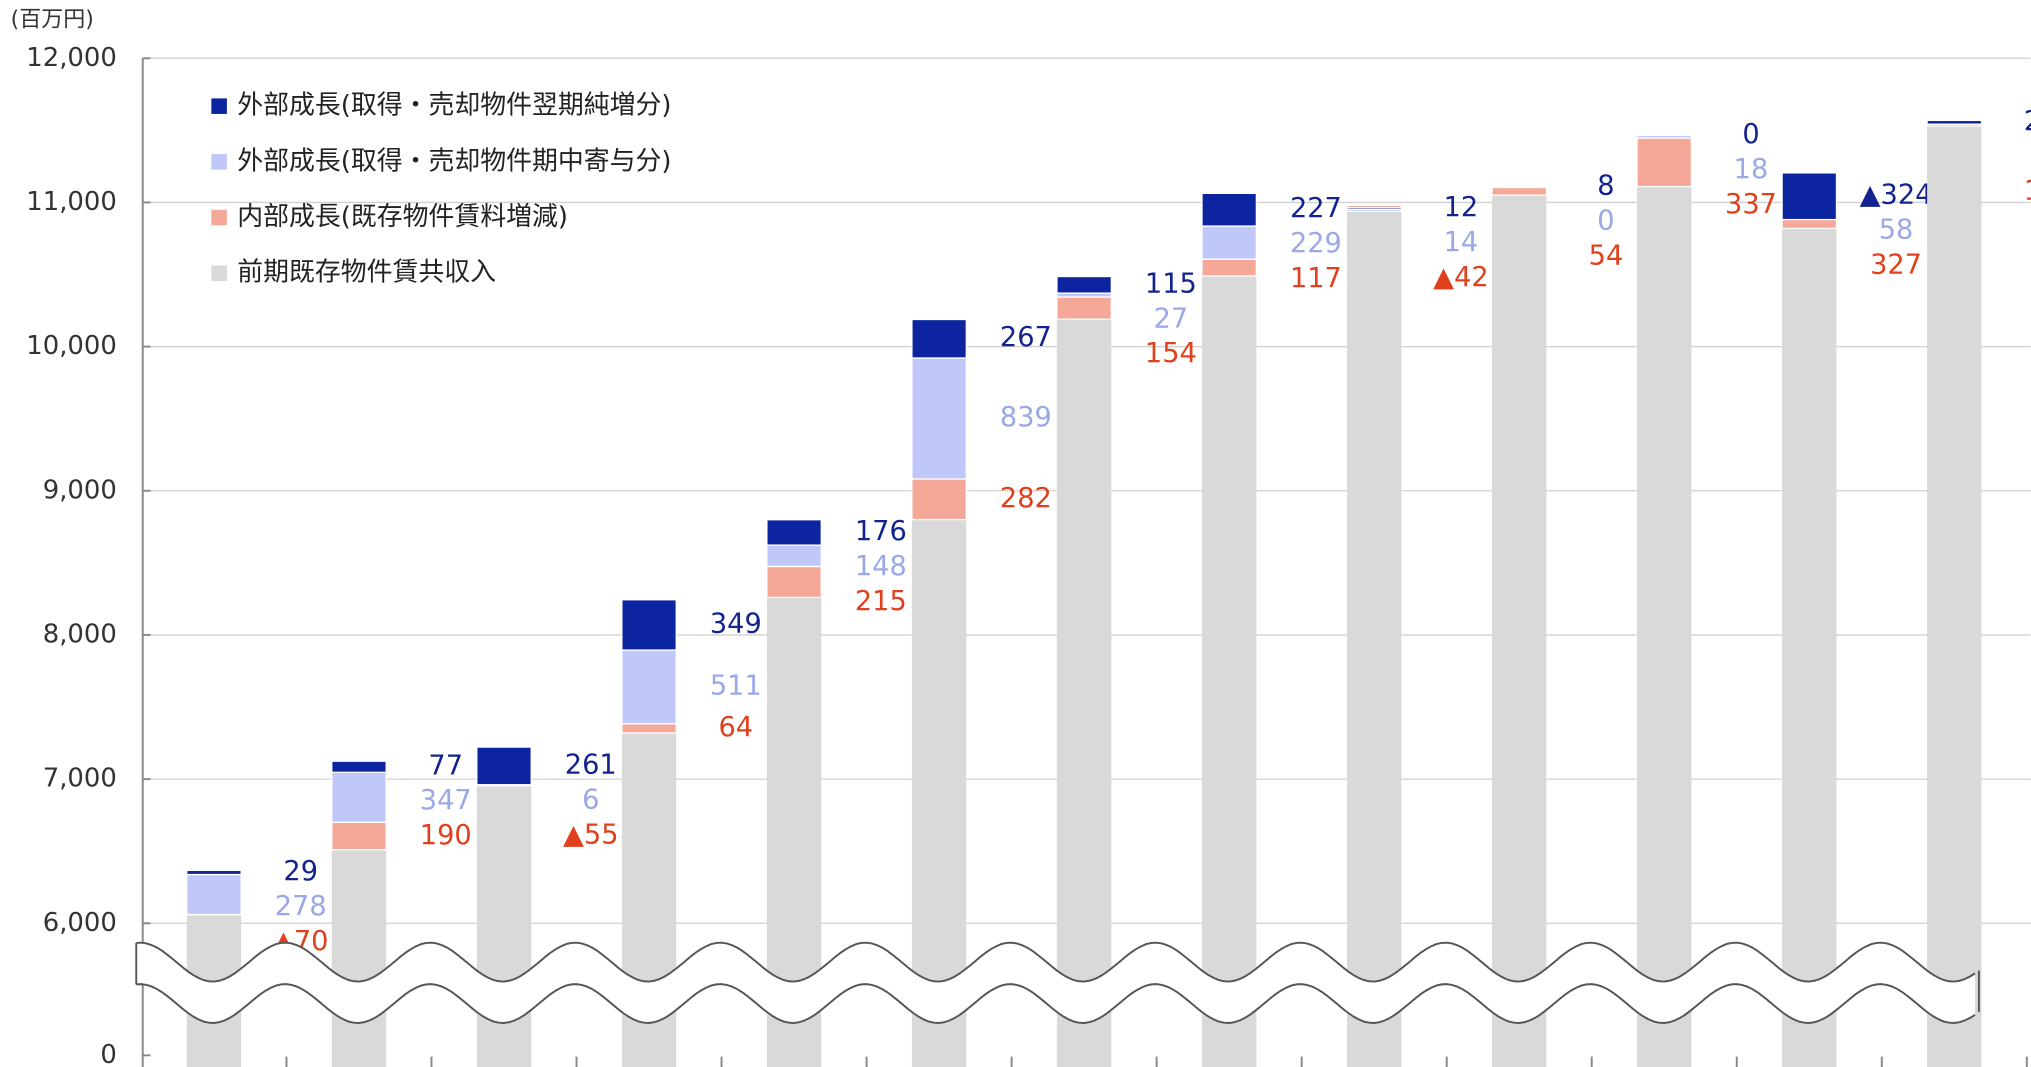 This screenshot has width=2031, height=1067. What do you see at coordinates (80, 923) in the screenshot?
I see `y-tick-label: 6,000` at bounding box center [80, 923].